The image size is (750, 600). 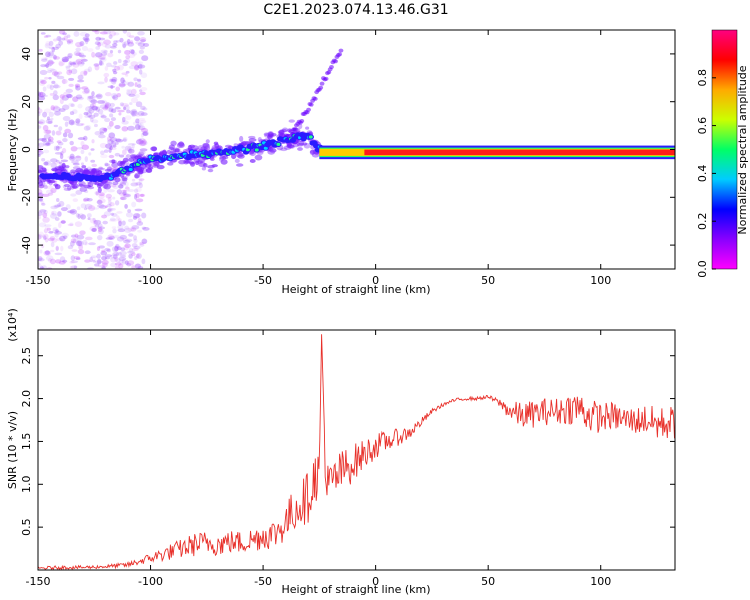 I want to click on x-tick-label: -50, so click(x=263, y=581).